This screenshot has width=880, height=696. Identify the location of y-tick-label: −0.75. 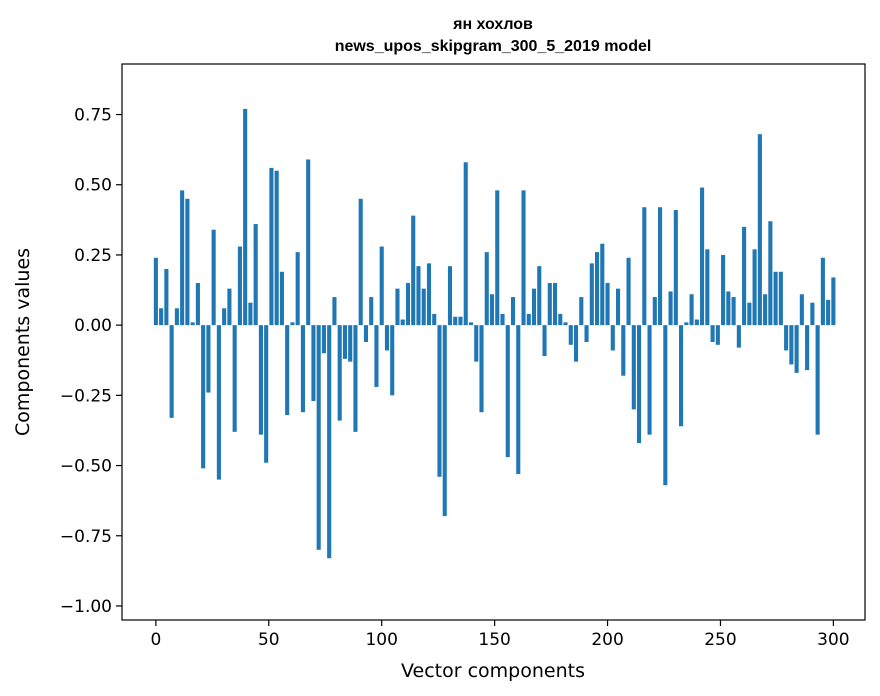
(86, 537).